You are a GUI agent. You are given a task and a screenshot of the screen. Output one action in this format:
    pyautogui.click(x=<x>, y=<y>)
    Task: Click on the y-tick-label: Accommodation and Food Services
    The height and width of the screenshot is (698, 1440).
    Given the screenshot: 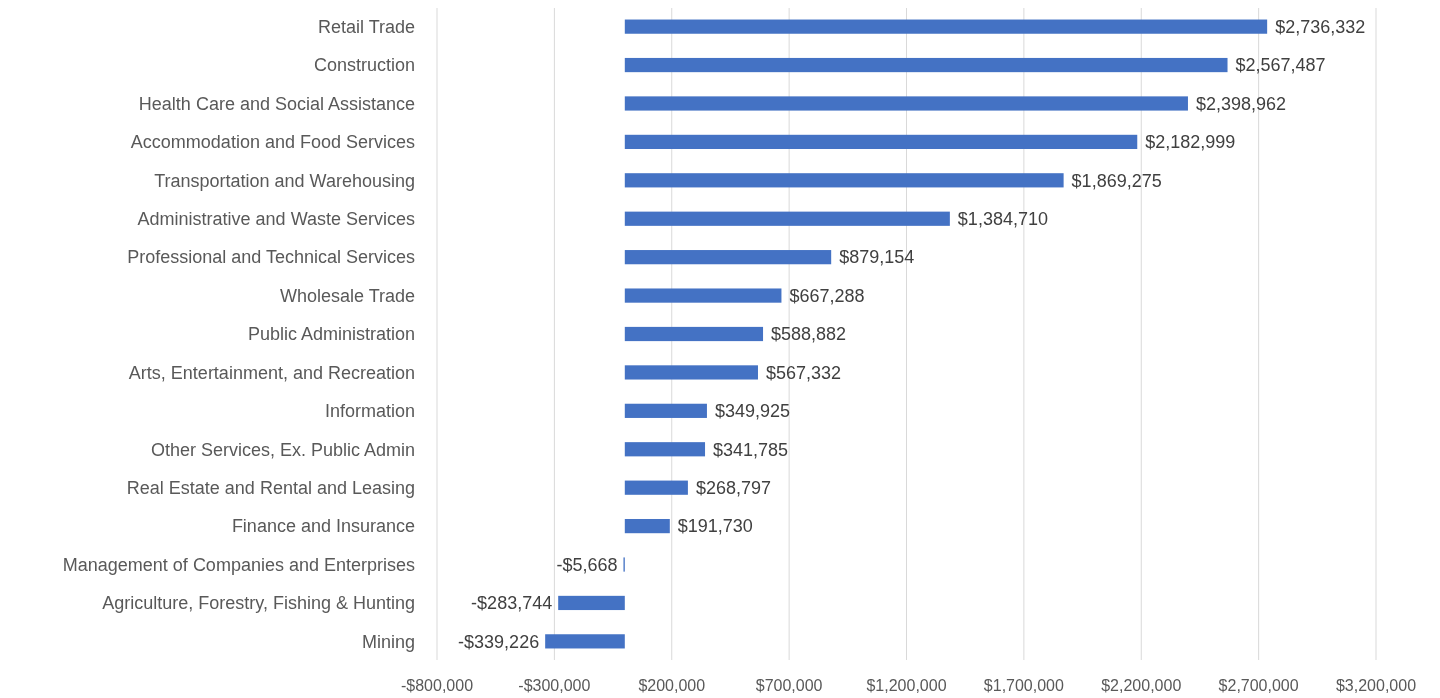 What is the action you would take?
    pyautogui.click(x=272, y=142)
    